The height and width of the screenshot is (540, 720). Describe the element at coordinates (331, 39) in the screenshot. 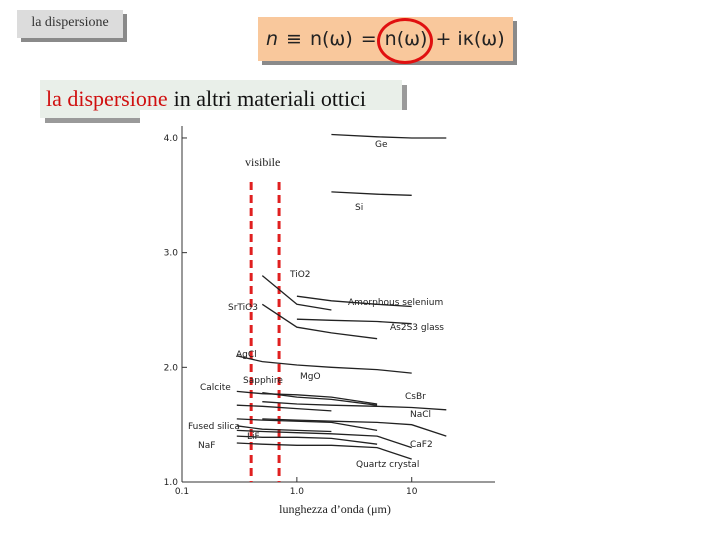

I see `formula-part: n(ω)` at that location.